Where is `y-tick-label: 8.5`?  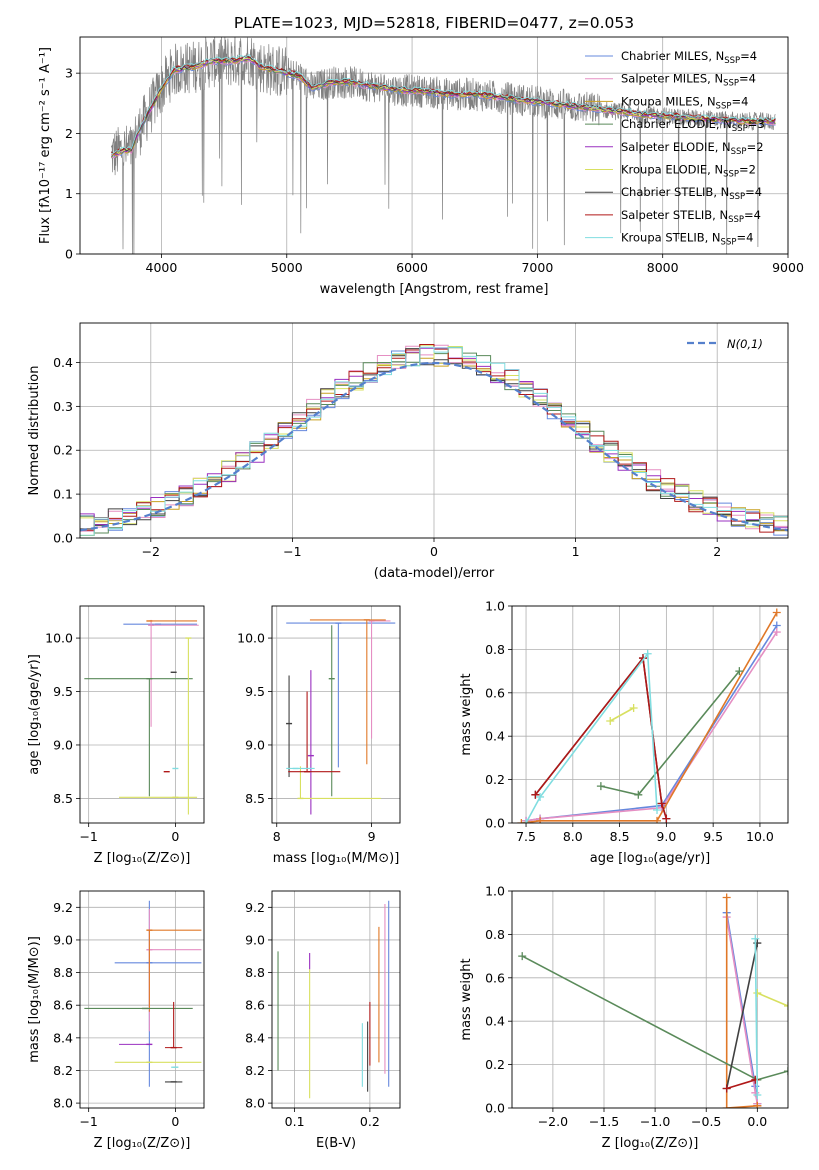 y-tick-label: 8.5 is located at coordinates (255, 798).